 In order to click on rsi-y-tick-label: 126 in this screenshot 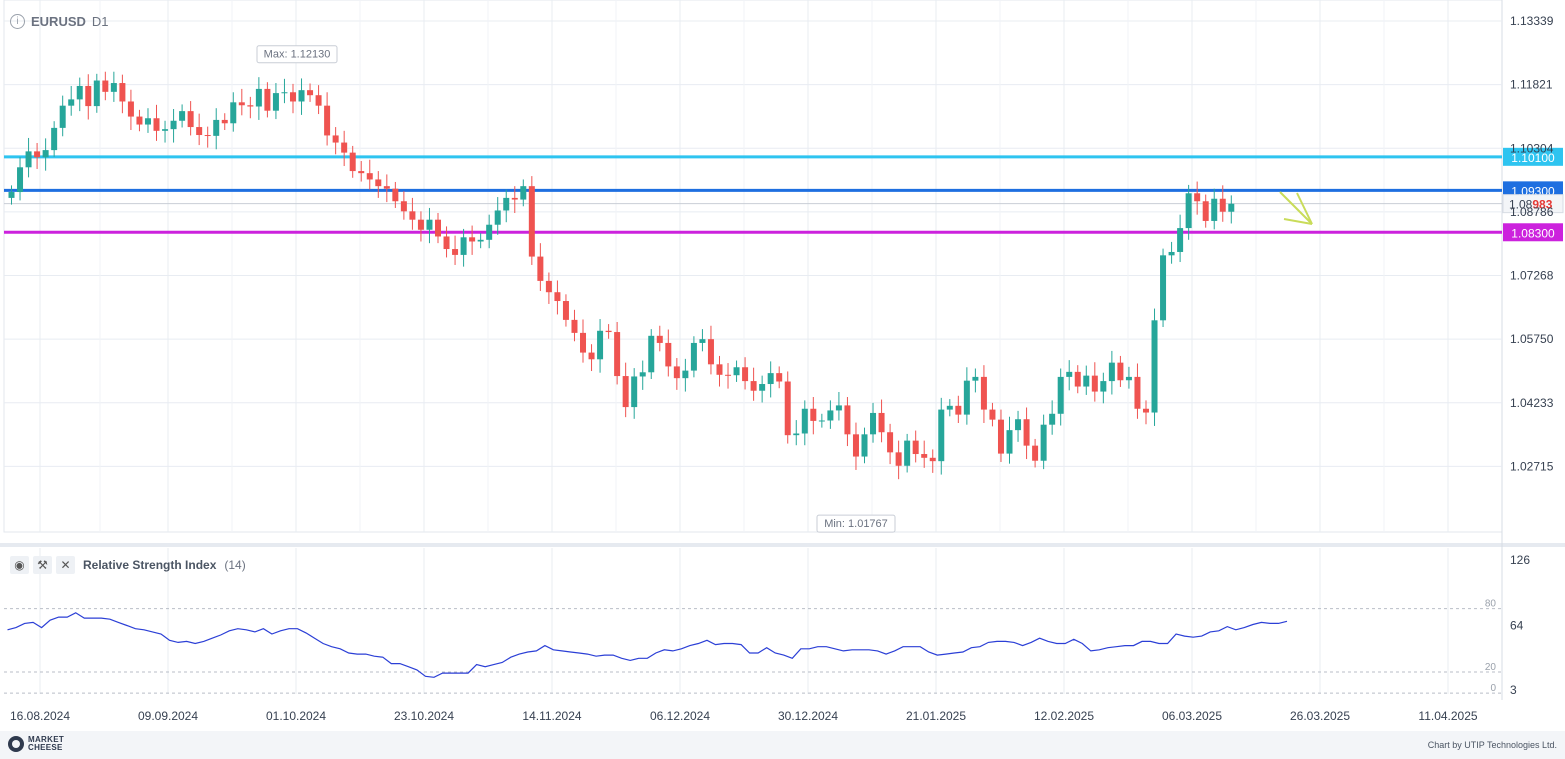, I will do `click(1520, 560)`.